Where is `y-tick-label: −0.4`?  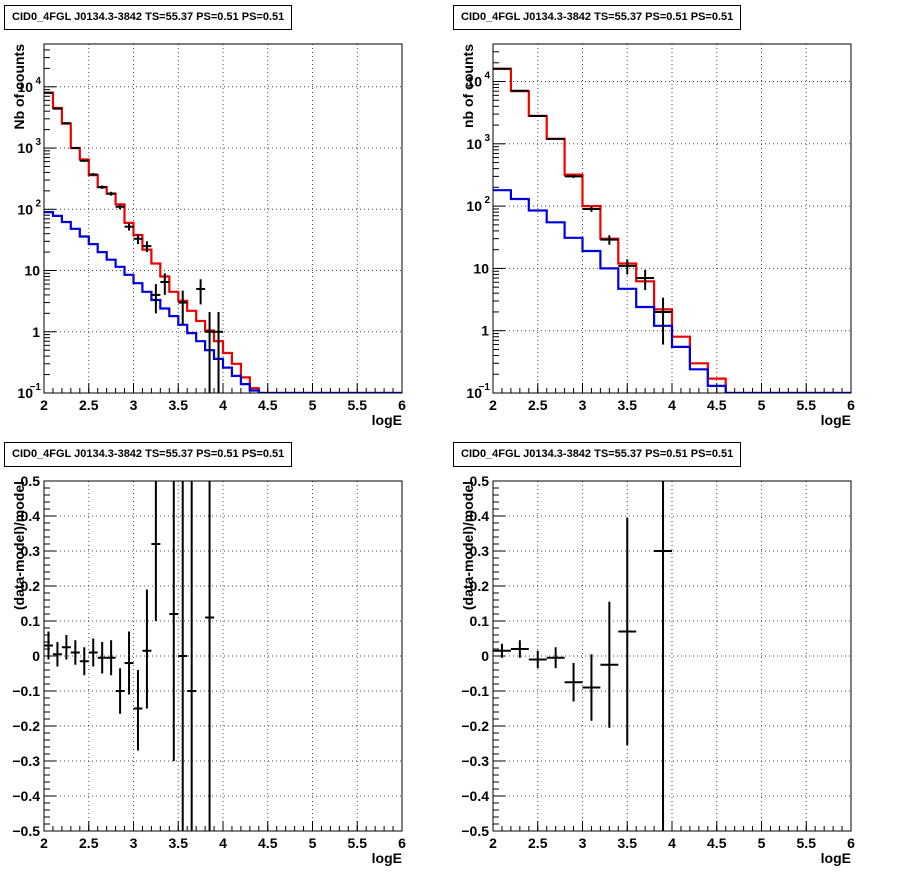
y-tick-label: −0.4 is located at coordinates (475, 796).